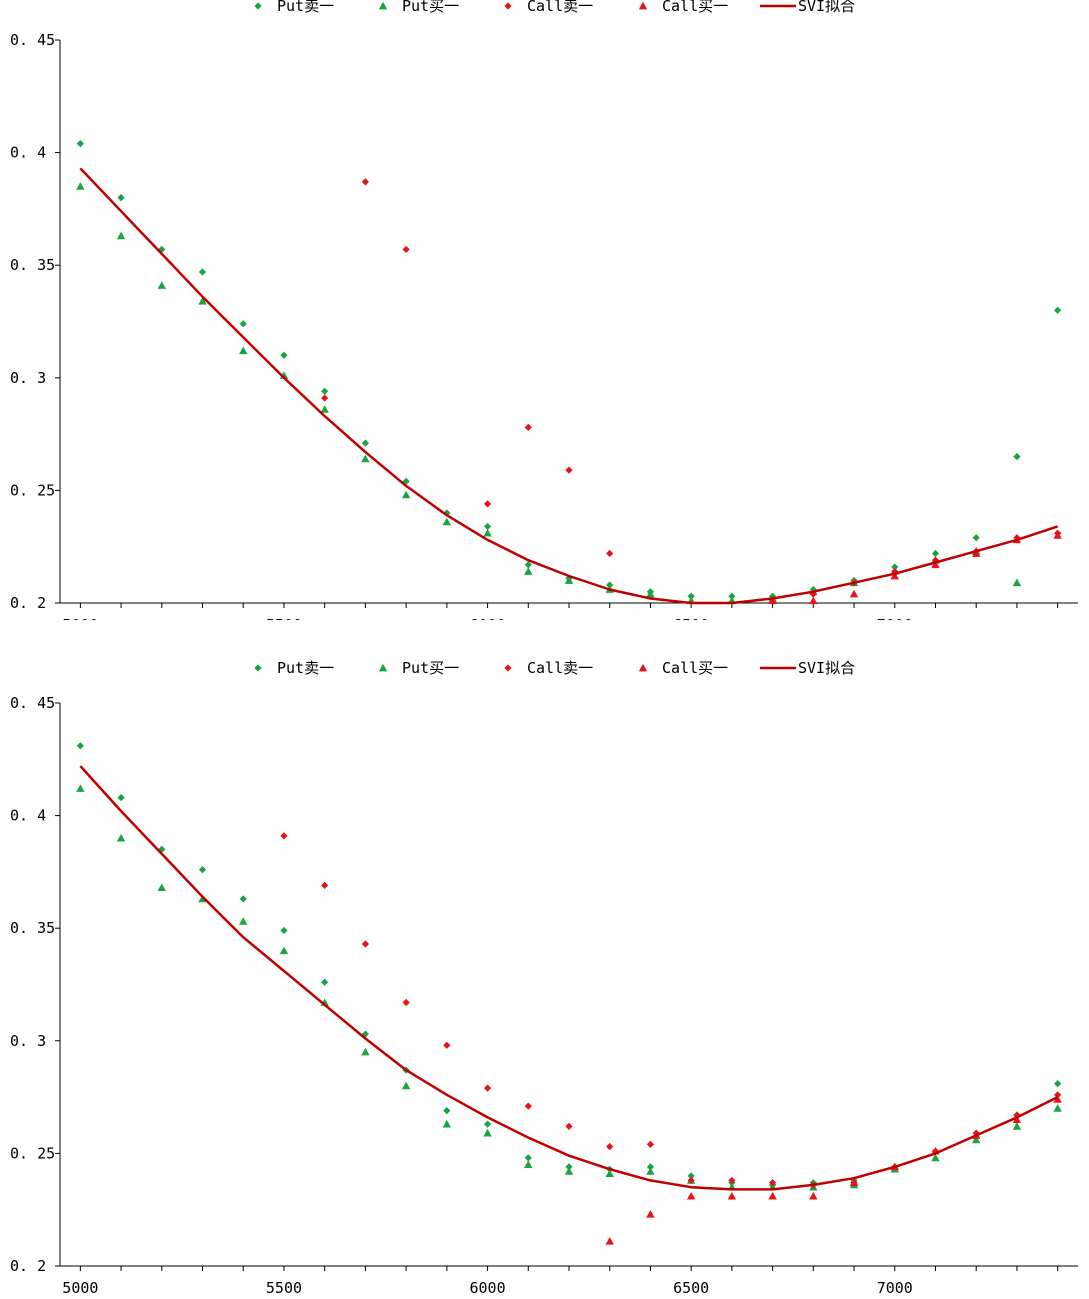 This screenshot has width=1089, height=1299. What do you see at coordinates (683, 668) in the screenshot?
I see `legend-item: Call买一` at bounding box center [683, 668].